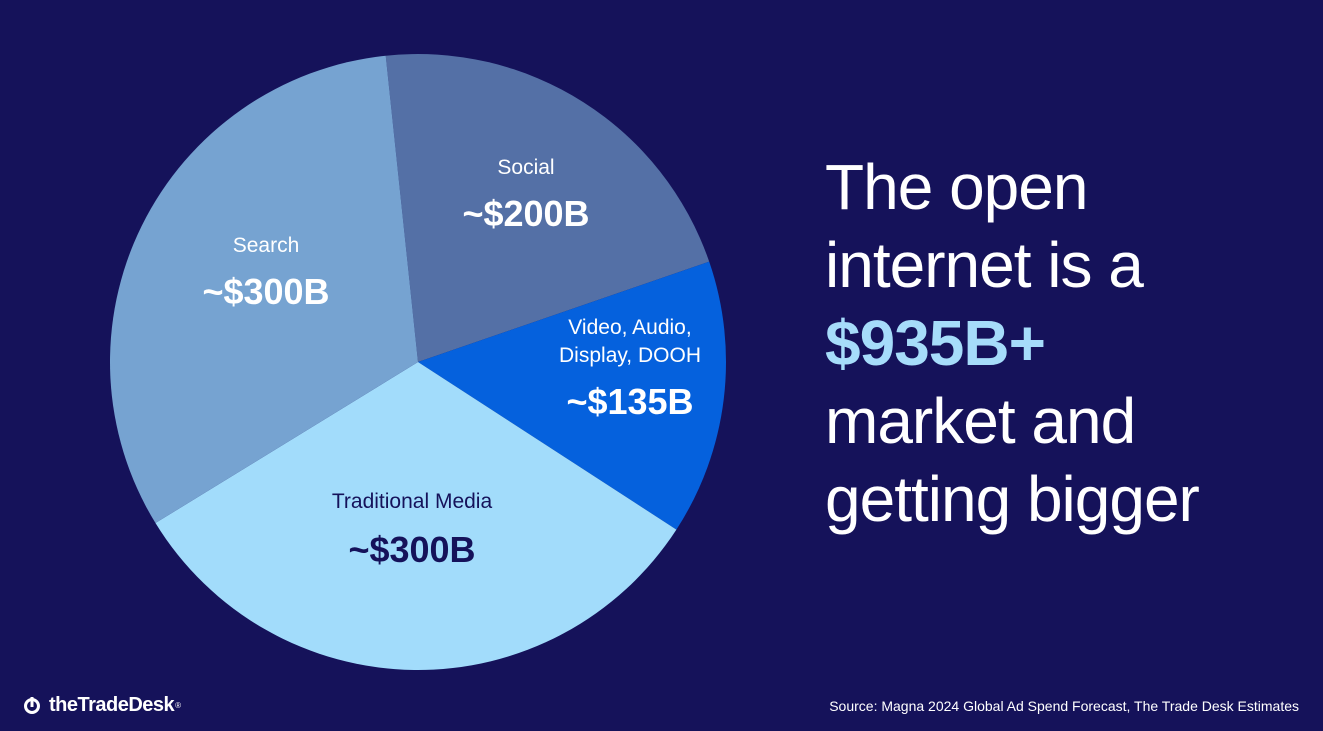  I want to click on headline-line-1: The open, so click(956, 187).